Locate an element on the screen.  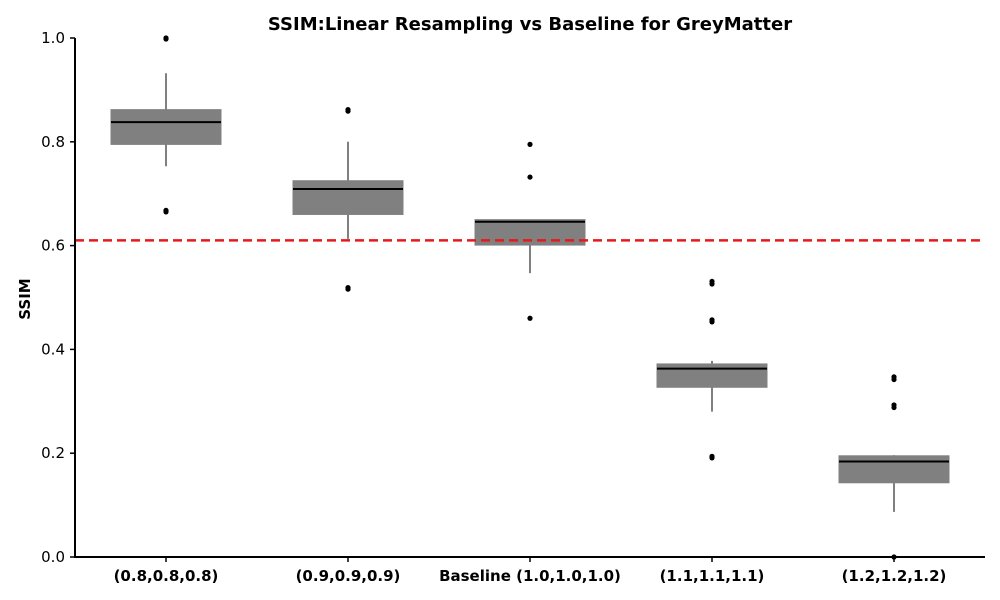
x-tick-label: (1.1,1.1,1.1) is located at coordinates (712, 576).